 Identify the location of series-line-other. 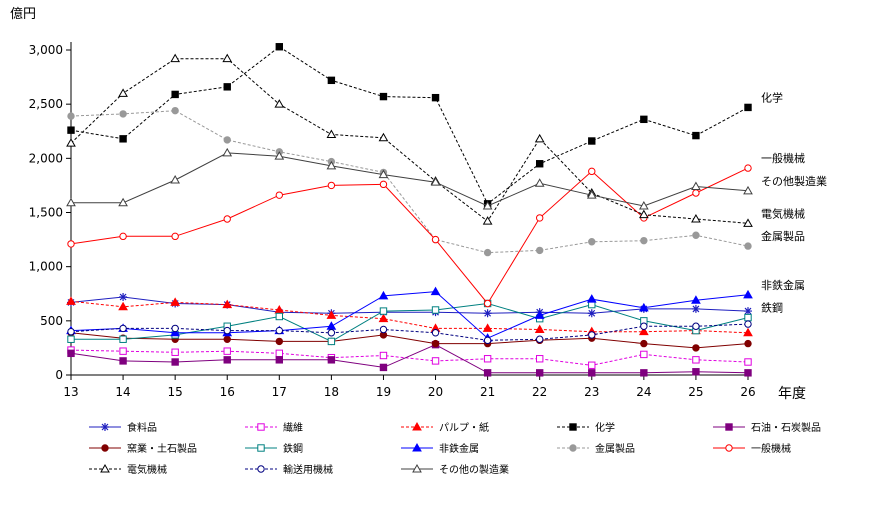
(410, 179).